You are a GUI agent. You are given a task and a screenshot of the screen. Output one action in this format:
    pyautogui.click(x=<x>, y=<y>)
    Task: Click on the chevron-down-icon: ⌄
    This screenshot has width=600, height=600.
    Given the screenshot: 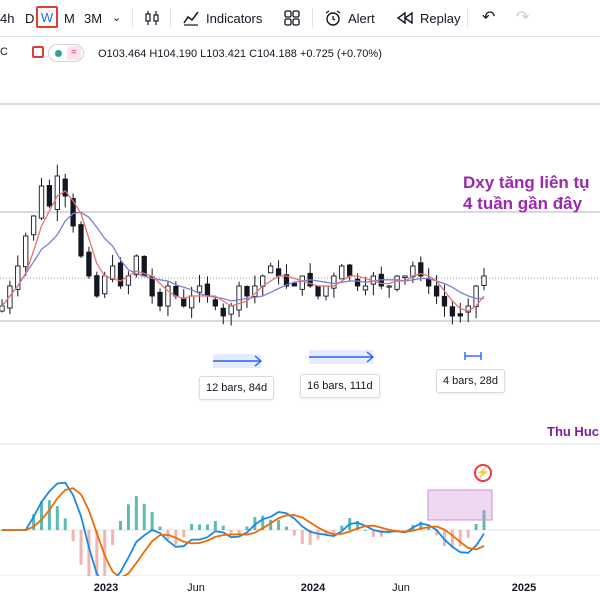 What is the action you would take?
    pyautogui.click(x=117, y=17)
    